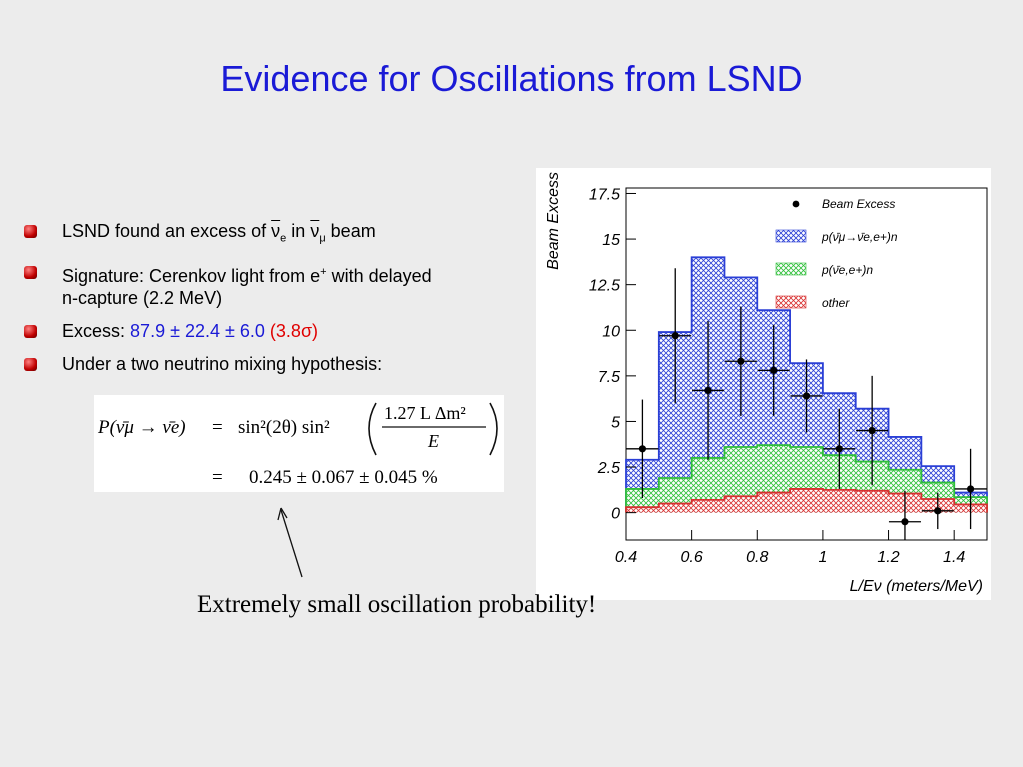  What do you see at coordinates (94, 330) in the screenshot?
I see `excess-label: Excess:` at bounding box center [94, 330].